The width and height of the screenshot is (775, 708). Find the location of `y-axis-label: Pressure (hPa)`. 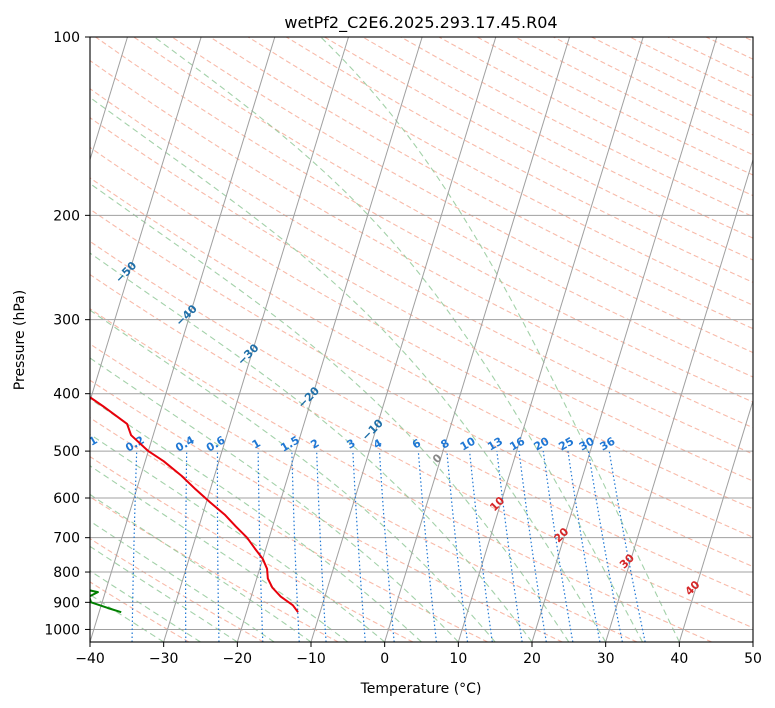

y-axis-label: Pressure (hPa) is located at coordinates (20, 340).